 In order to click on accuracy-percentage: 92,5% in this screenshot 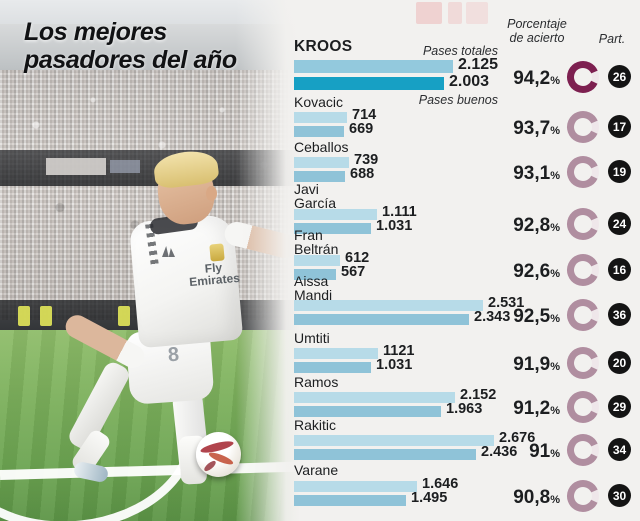, I will do `click(536, 316)`.